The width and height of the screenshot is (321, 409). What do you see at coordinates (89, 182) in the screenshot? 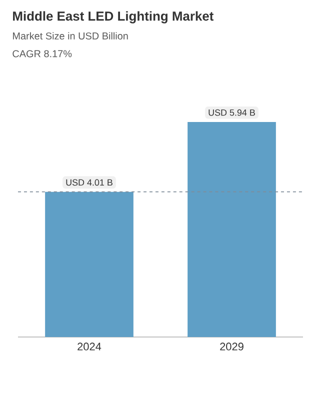
I see `data-label: USD 4.01 B` at bounding box center [89, 182].